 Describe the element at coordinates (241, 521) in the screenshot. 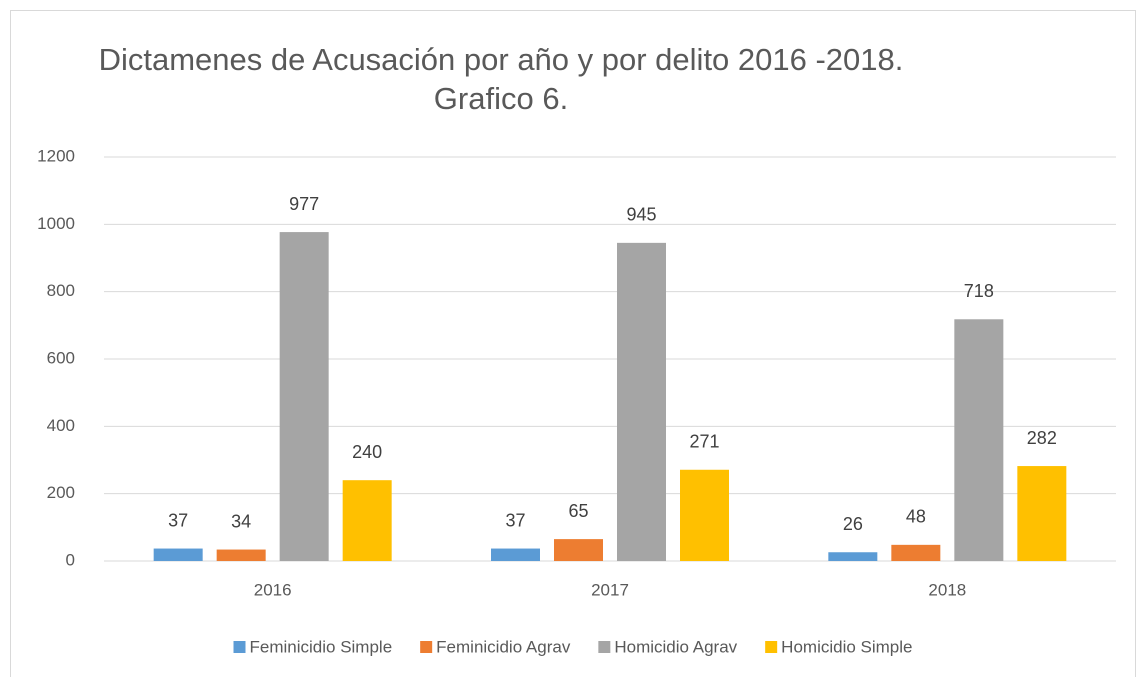

I see `data-label: 34` at that location.